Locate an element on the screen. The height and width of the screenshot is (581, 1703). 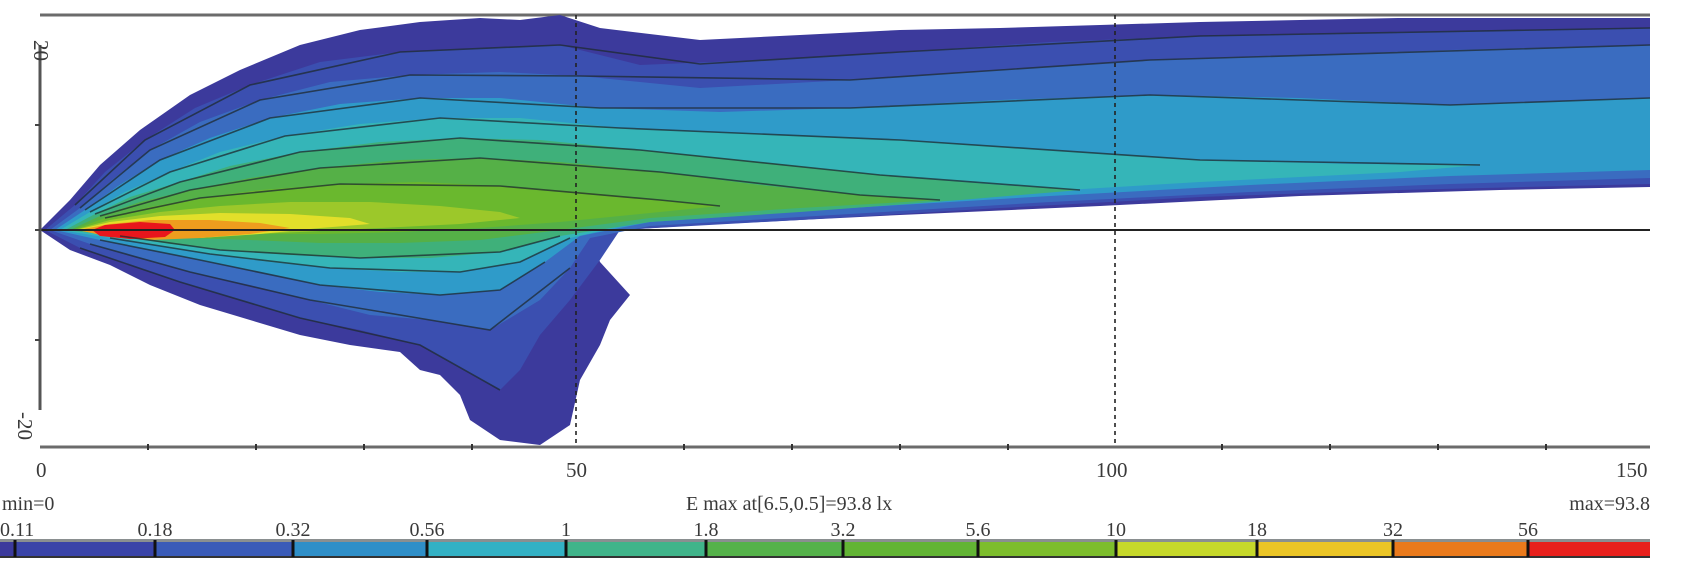
colorbar-label: 0.56 is located at coordinates (427, 530).